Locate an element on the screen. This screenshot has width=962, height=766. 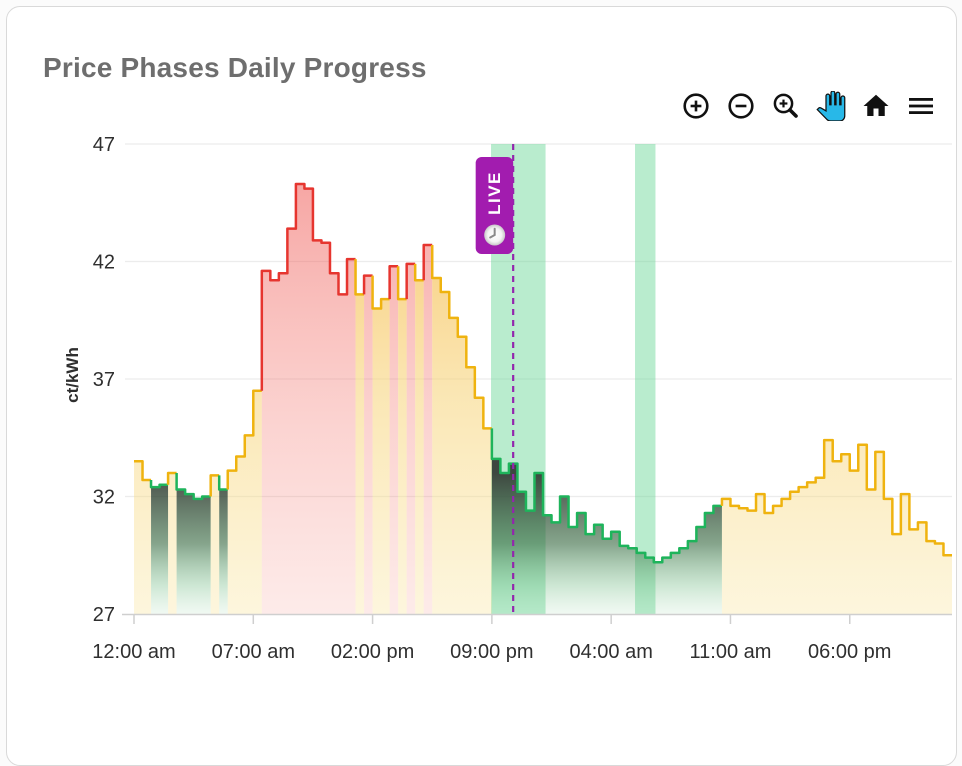
clock-hour-hand is located at coordinates (492, 236).